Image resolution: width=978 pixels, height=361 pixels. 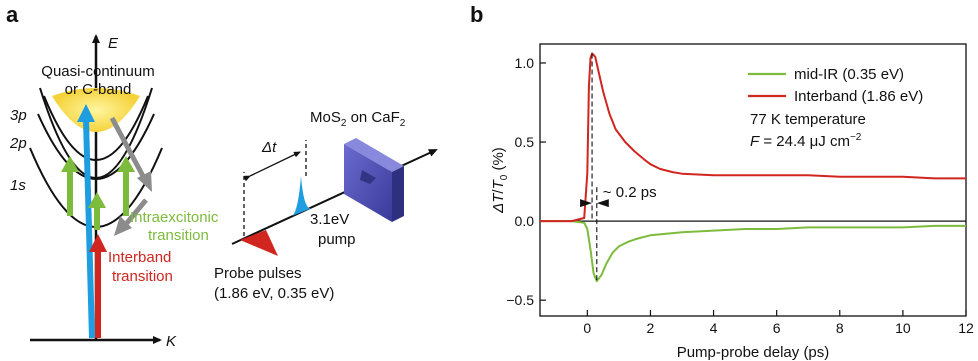 I want to click on fluence-note: F = 24.4 μJ cm−2, so click(x=806, y=141).